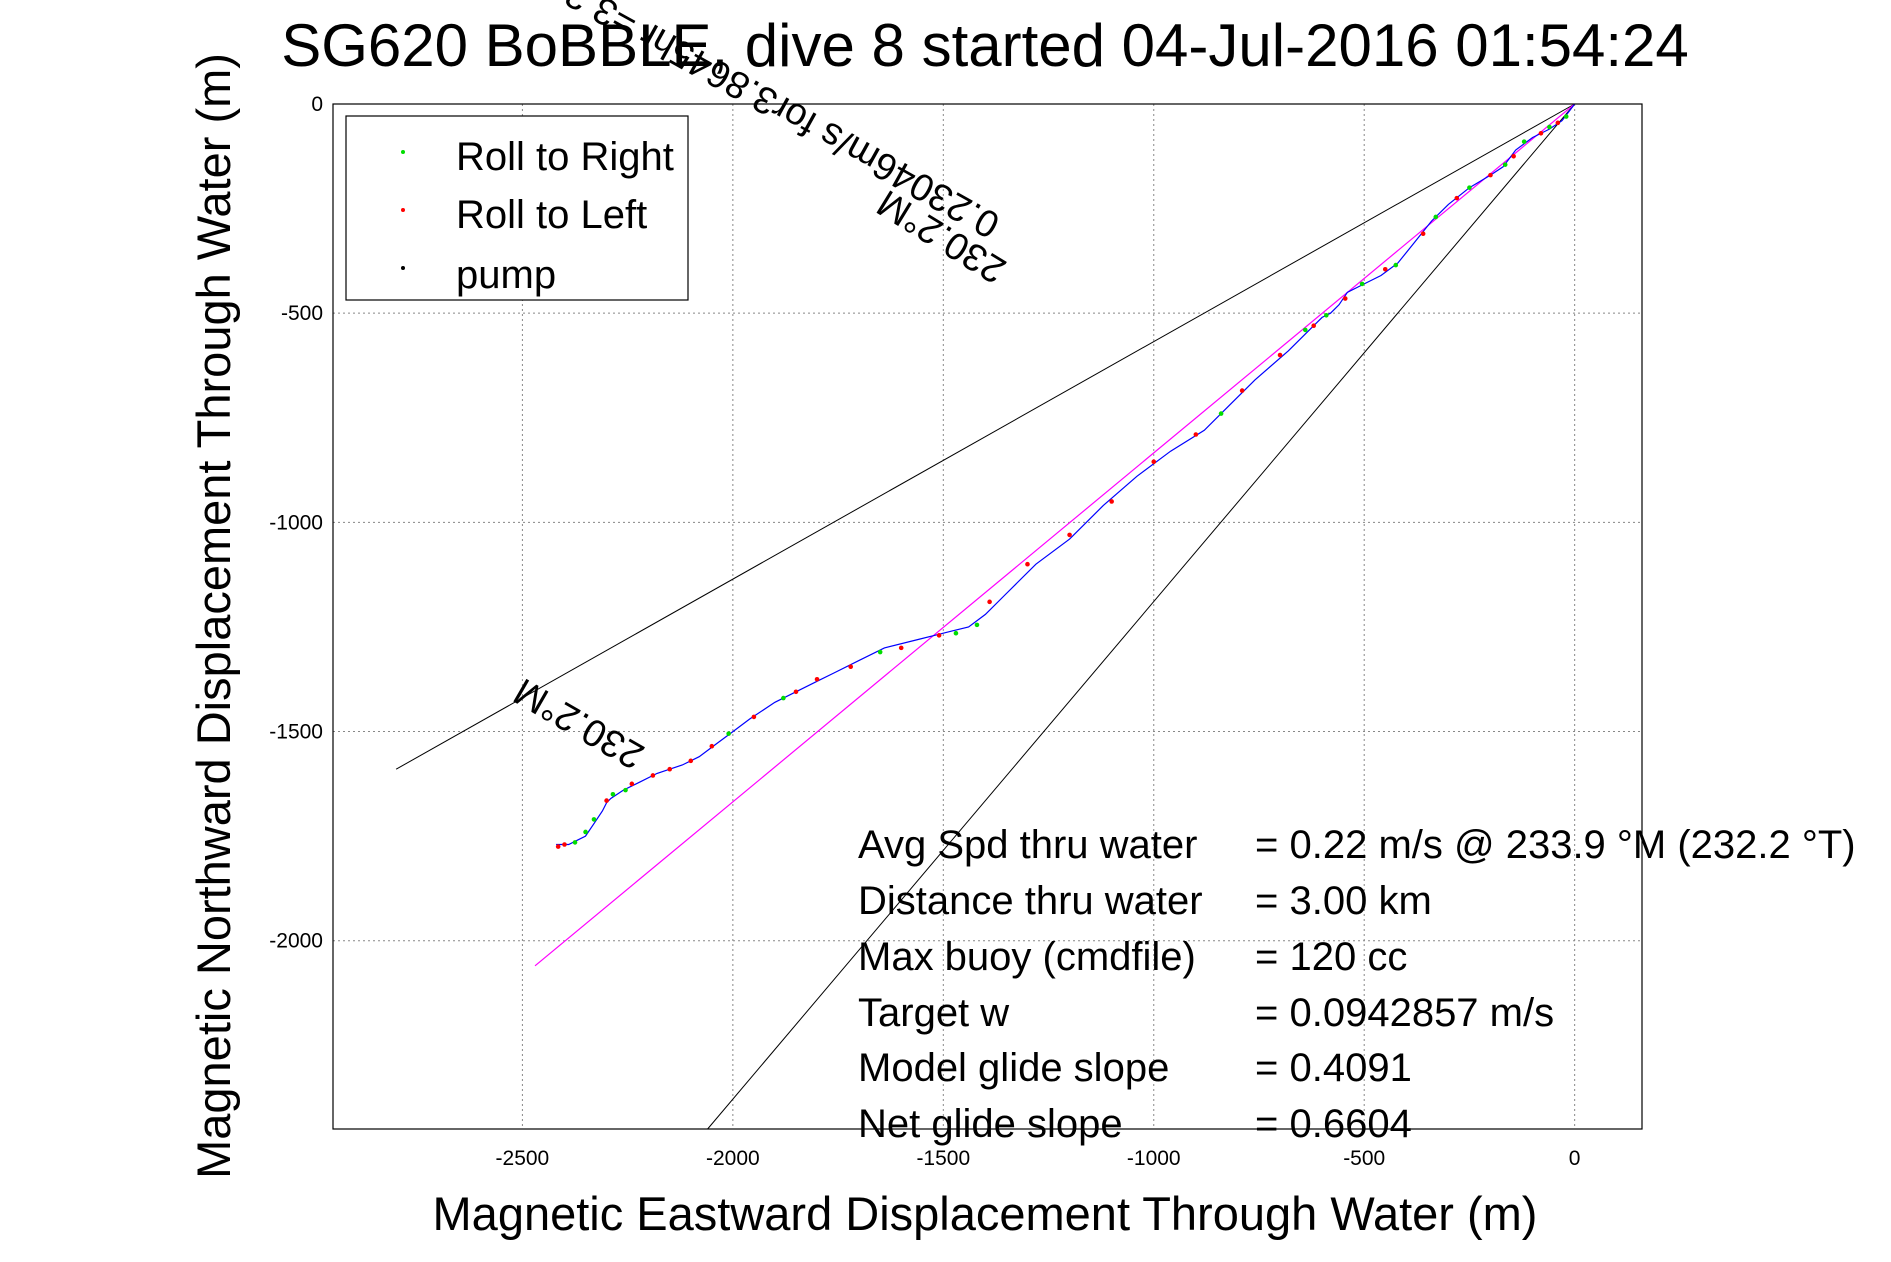 This screenshot has height=1262, width=1891. I want to click on legend-label-roll-right: Roll to Right, so click(565, 157).